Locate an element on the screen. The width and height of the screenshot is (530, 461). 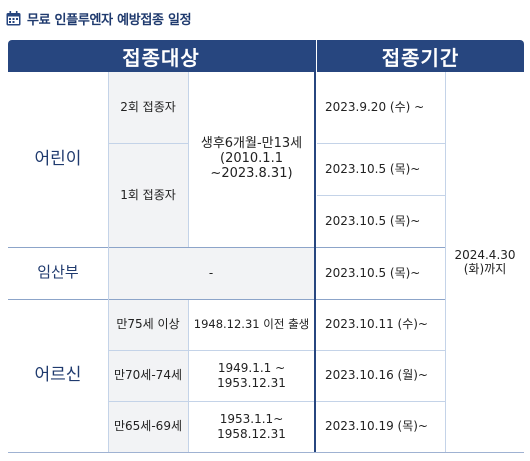
end-date: 2024.4.30 (화)까지 is located at coordinates (484, 262).